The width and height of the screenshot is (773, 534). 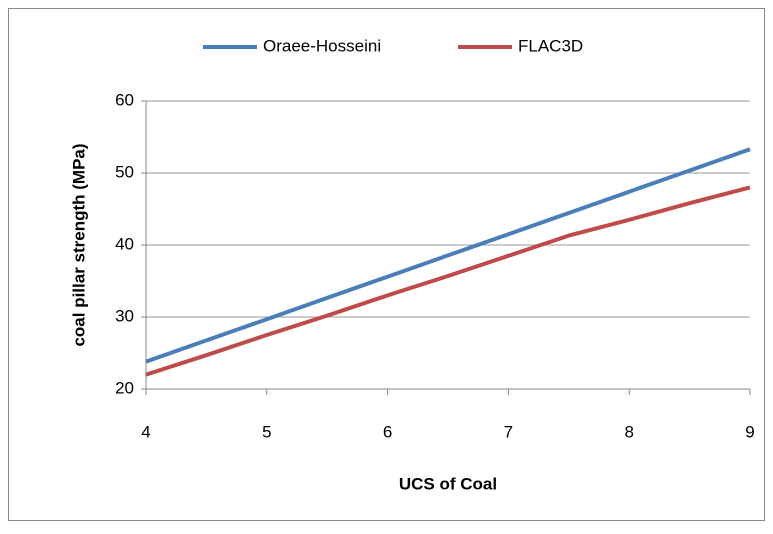 What do you see at coordinates (124, 387) in the screenshot?
I see `y-tick-label: 20` at bounding box center [124, 387].